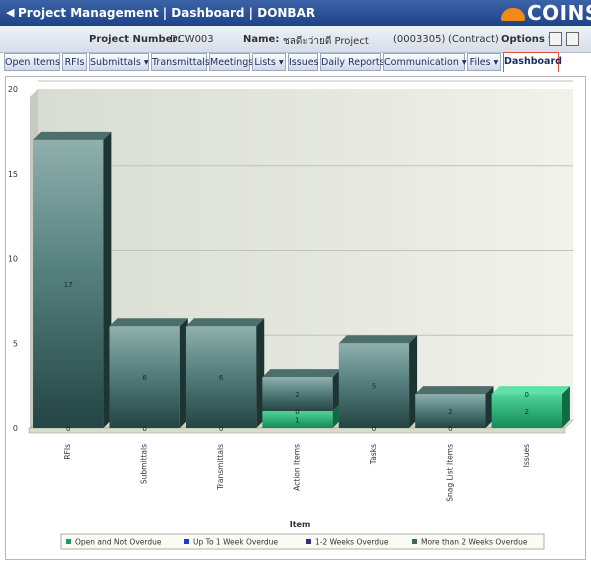  I want to click on x-axis-title: Item, so click(300, 524).